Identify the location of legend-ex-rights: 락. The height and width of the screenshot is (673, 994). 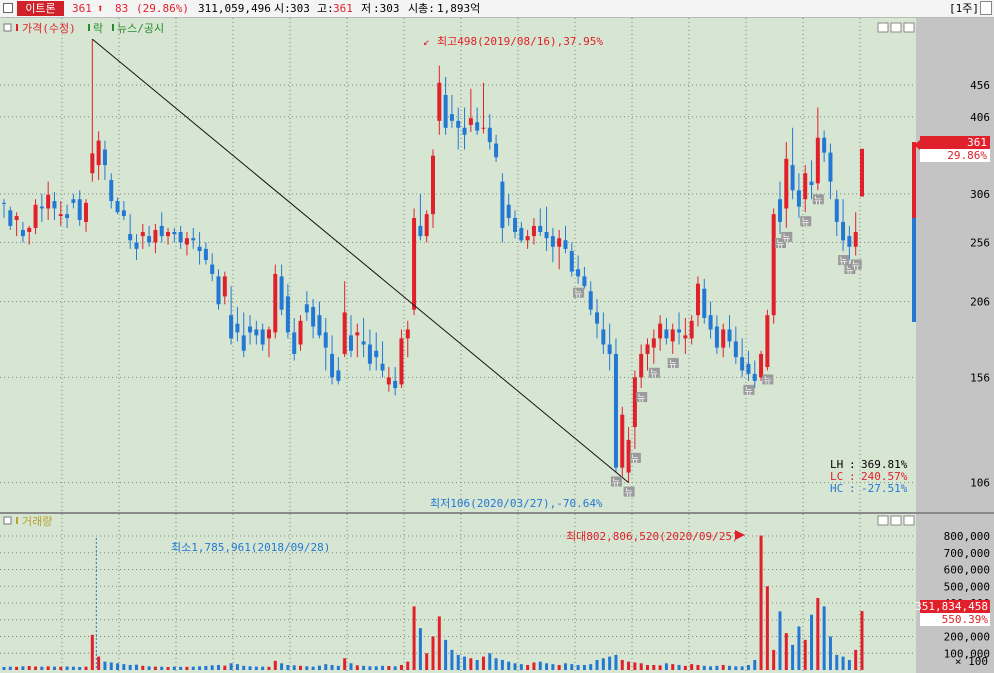
(98, 28).